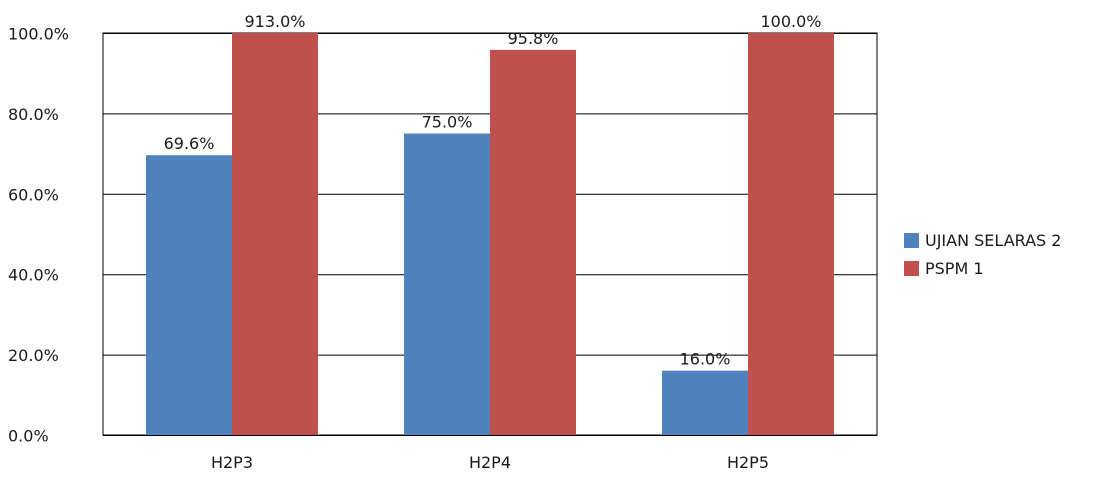 The image size is (1118, 483). I want to click on data-label: 913.0%, so click(274, 21).